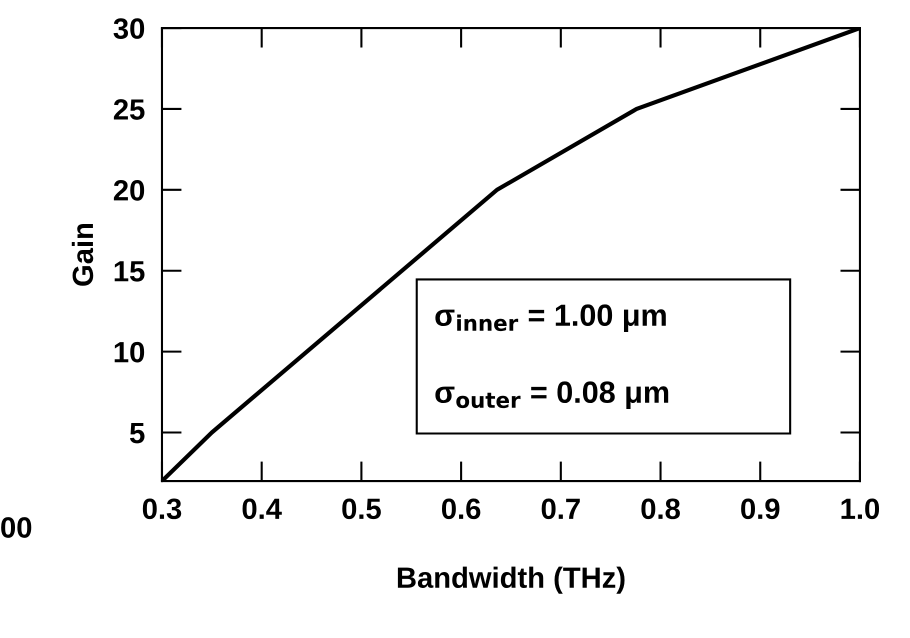 This screenshot has height=638, width=910. What do you see at coordinates (551, 395) in the screenshot?
I see `annotation: σ$_{outer}$ = 0.08 μm` at bounding box center [551, 395].